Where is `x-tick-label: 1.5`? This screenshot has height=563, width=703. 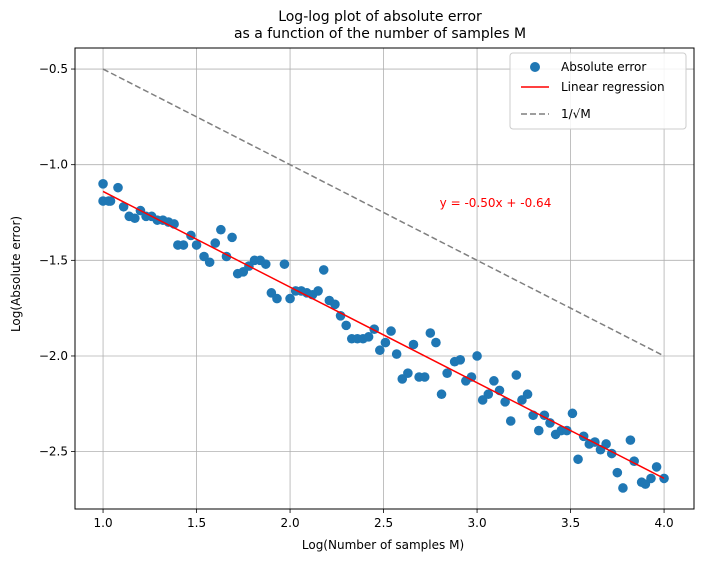 x-tick-label: 1.5 is located at coordinates (196, 523).